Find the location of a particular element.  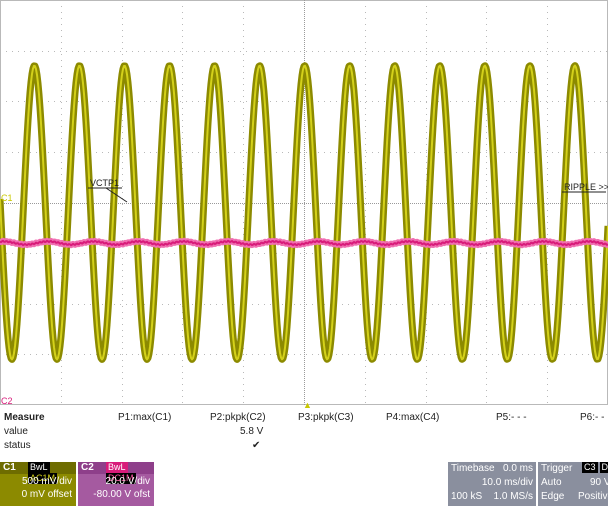

channel-c1-descriptor: C1 BwLAC1M 500 mV/div 0 mV offset is located at coordinates (38, 484).